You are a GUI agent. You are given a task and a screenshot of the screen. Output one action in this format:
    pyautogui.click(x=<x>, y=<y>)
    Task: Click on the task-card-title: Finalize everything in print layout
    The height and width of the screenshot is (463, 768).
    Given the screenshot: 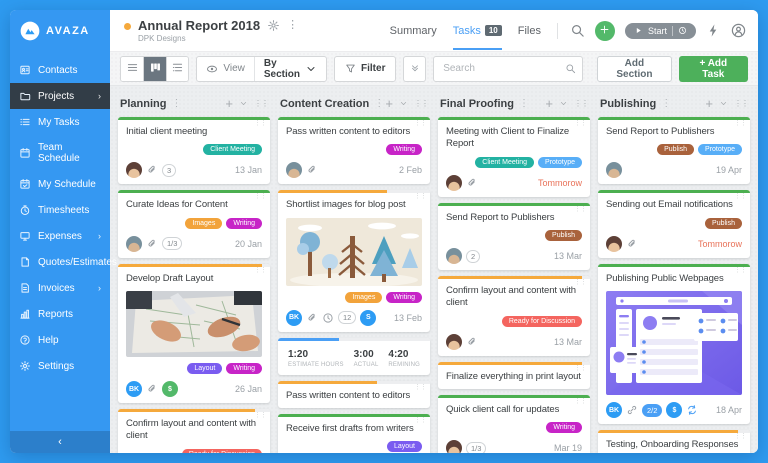 What is the action you would take?
    pyautogui.click(x=513, y=376)
    